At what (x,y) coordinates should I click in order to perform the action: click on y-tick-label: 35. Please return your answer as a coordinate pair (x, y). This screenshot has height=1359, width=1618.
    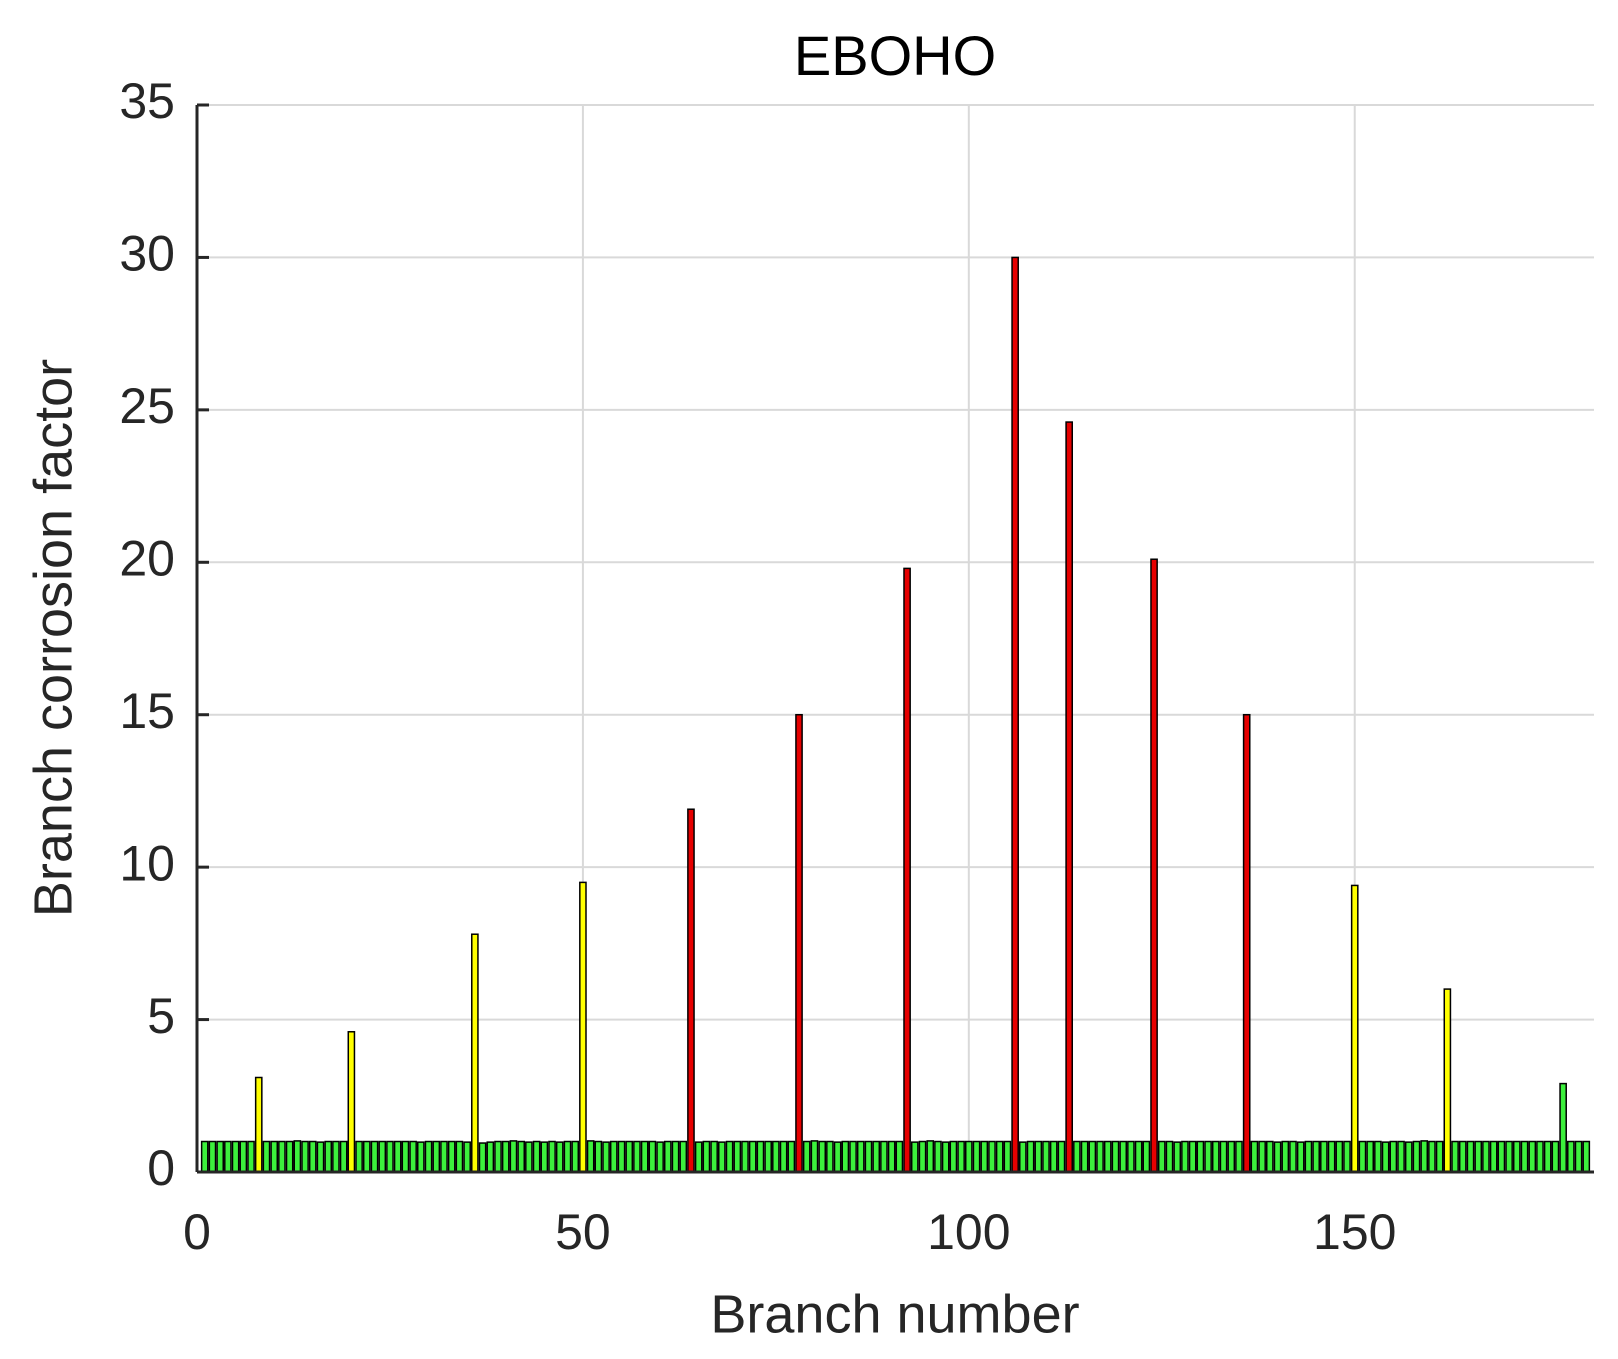
    Looking at the image, I should click on (147, 101).